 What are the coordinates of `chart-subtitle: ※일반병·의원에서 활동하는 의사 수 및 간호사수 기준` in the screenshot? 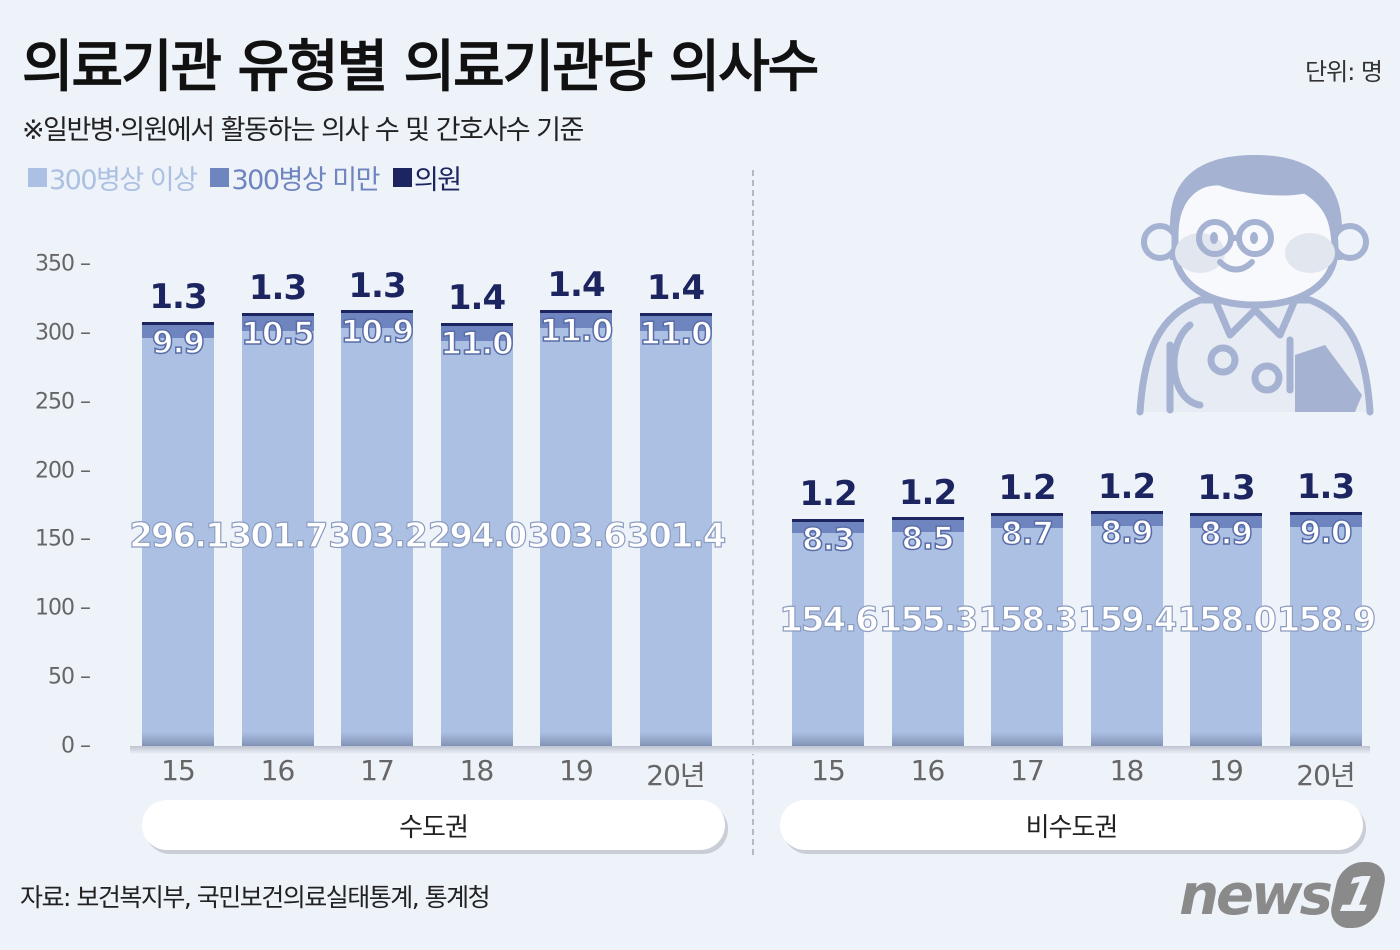 It's located at (303, 130).